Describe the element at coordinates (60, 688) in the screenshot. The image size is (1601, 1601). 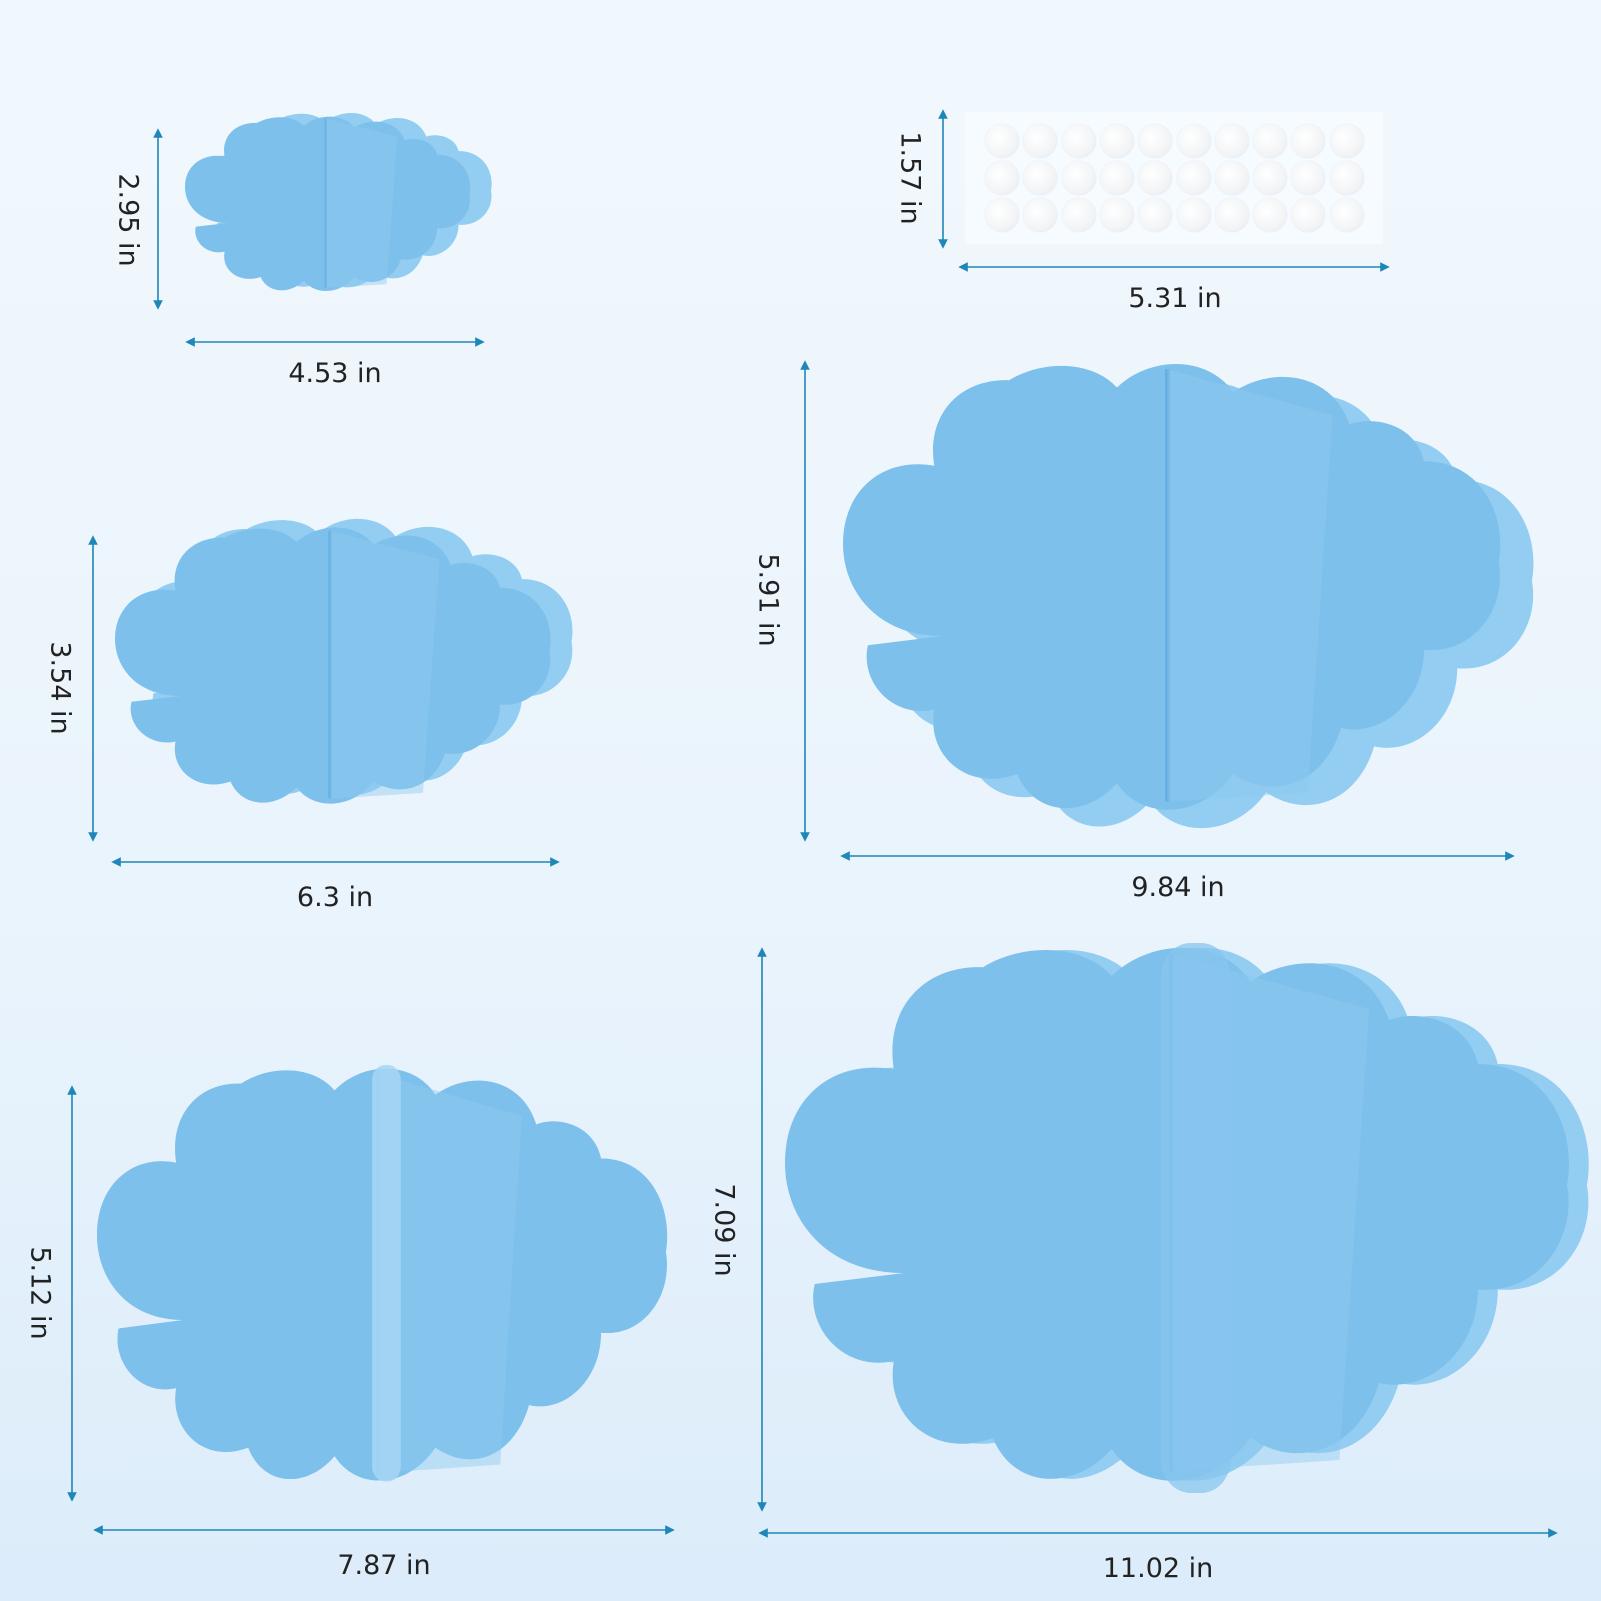
I see `cloud-s-height-label: 3.54 in` at that location.